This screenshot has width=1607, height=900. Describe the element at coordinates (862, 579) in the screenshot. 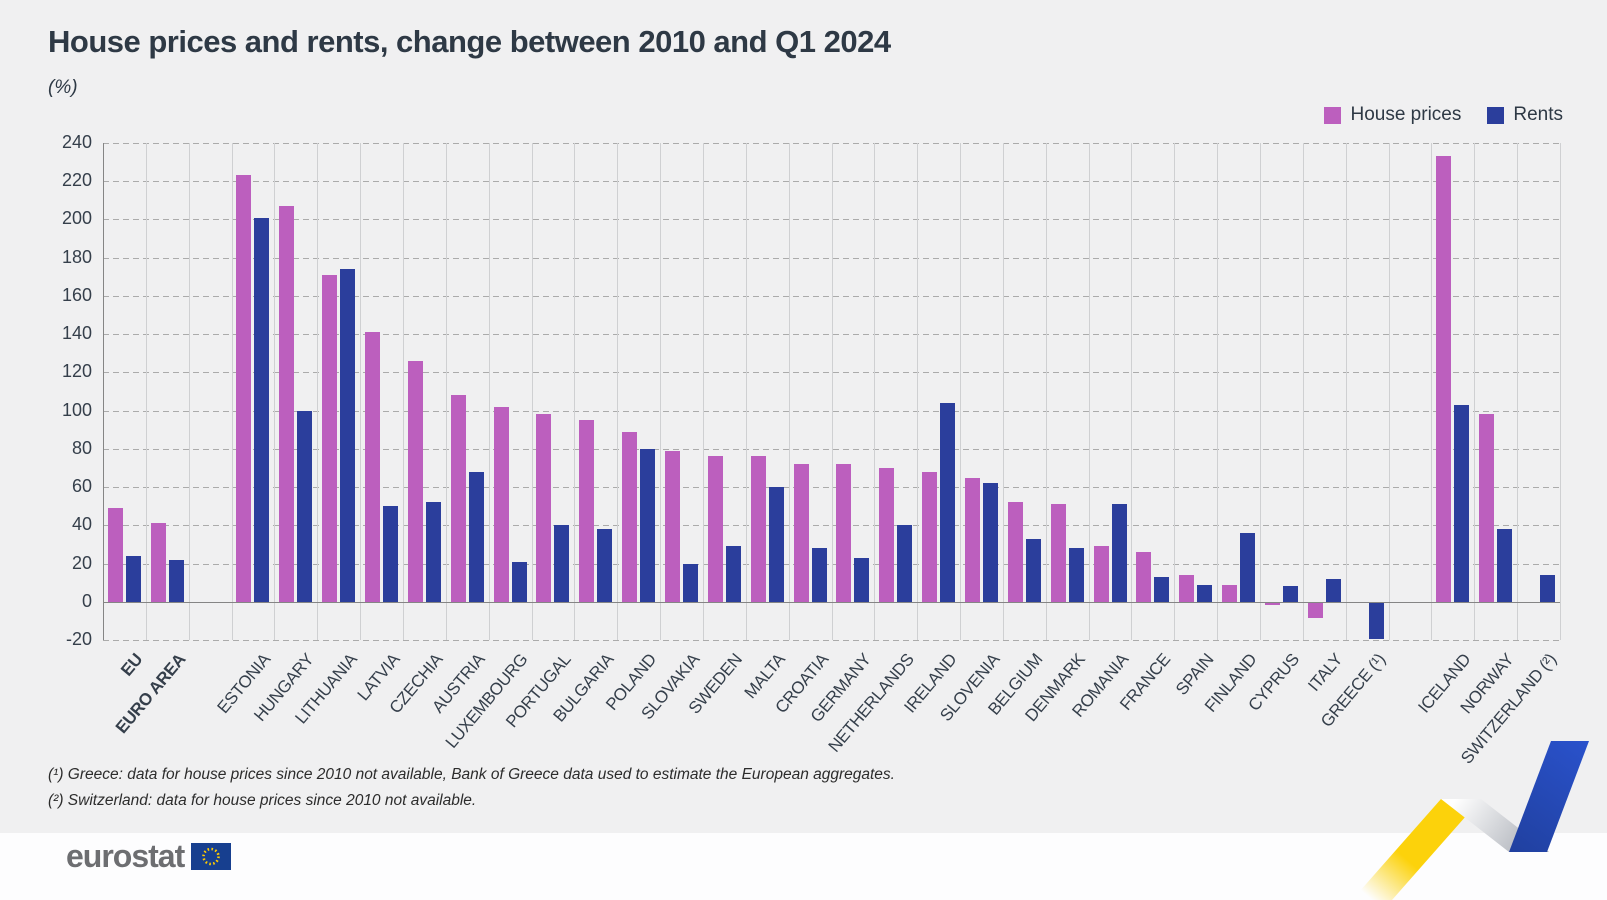

I see `bar-rents-germany` at that location.